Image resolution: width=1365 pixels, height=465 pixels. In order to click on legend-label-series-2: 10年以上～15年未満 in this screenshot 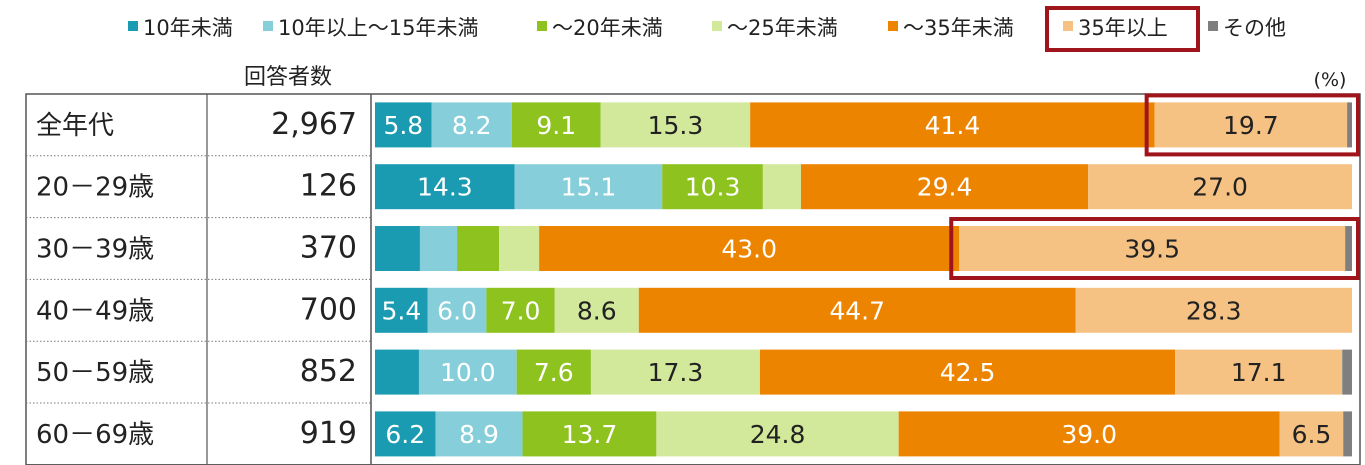, I will do `click(378, 28)`.